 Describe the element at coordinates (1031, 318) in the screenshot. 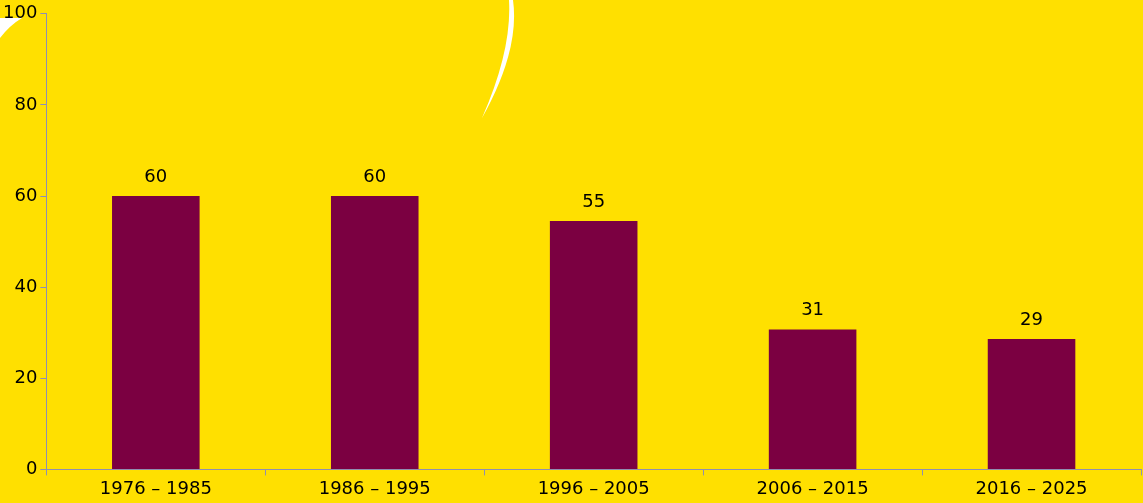

I see `data-label: 29` at that location.